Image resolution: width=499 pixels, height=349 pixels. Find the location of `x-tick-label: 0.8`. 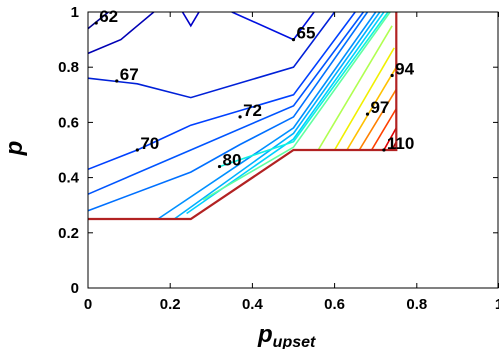

x-tick-label: 0.8 is located at coordinates (416, 304).